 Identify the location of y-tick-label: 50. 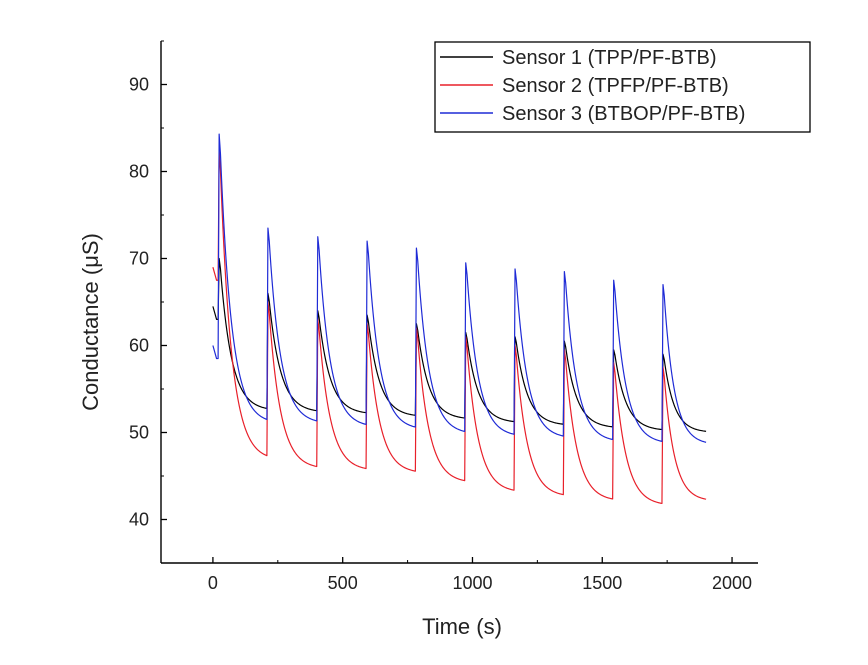
(139, 433).